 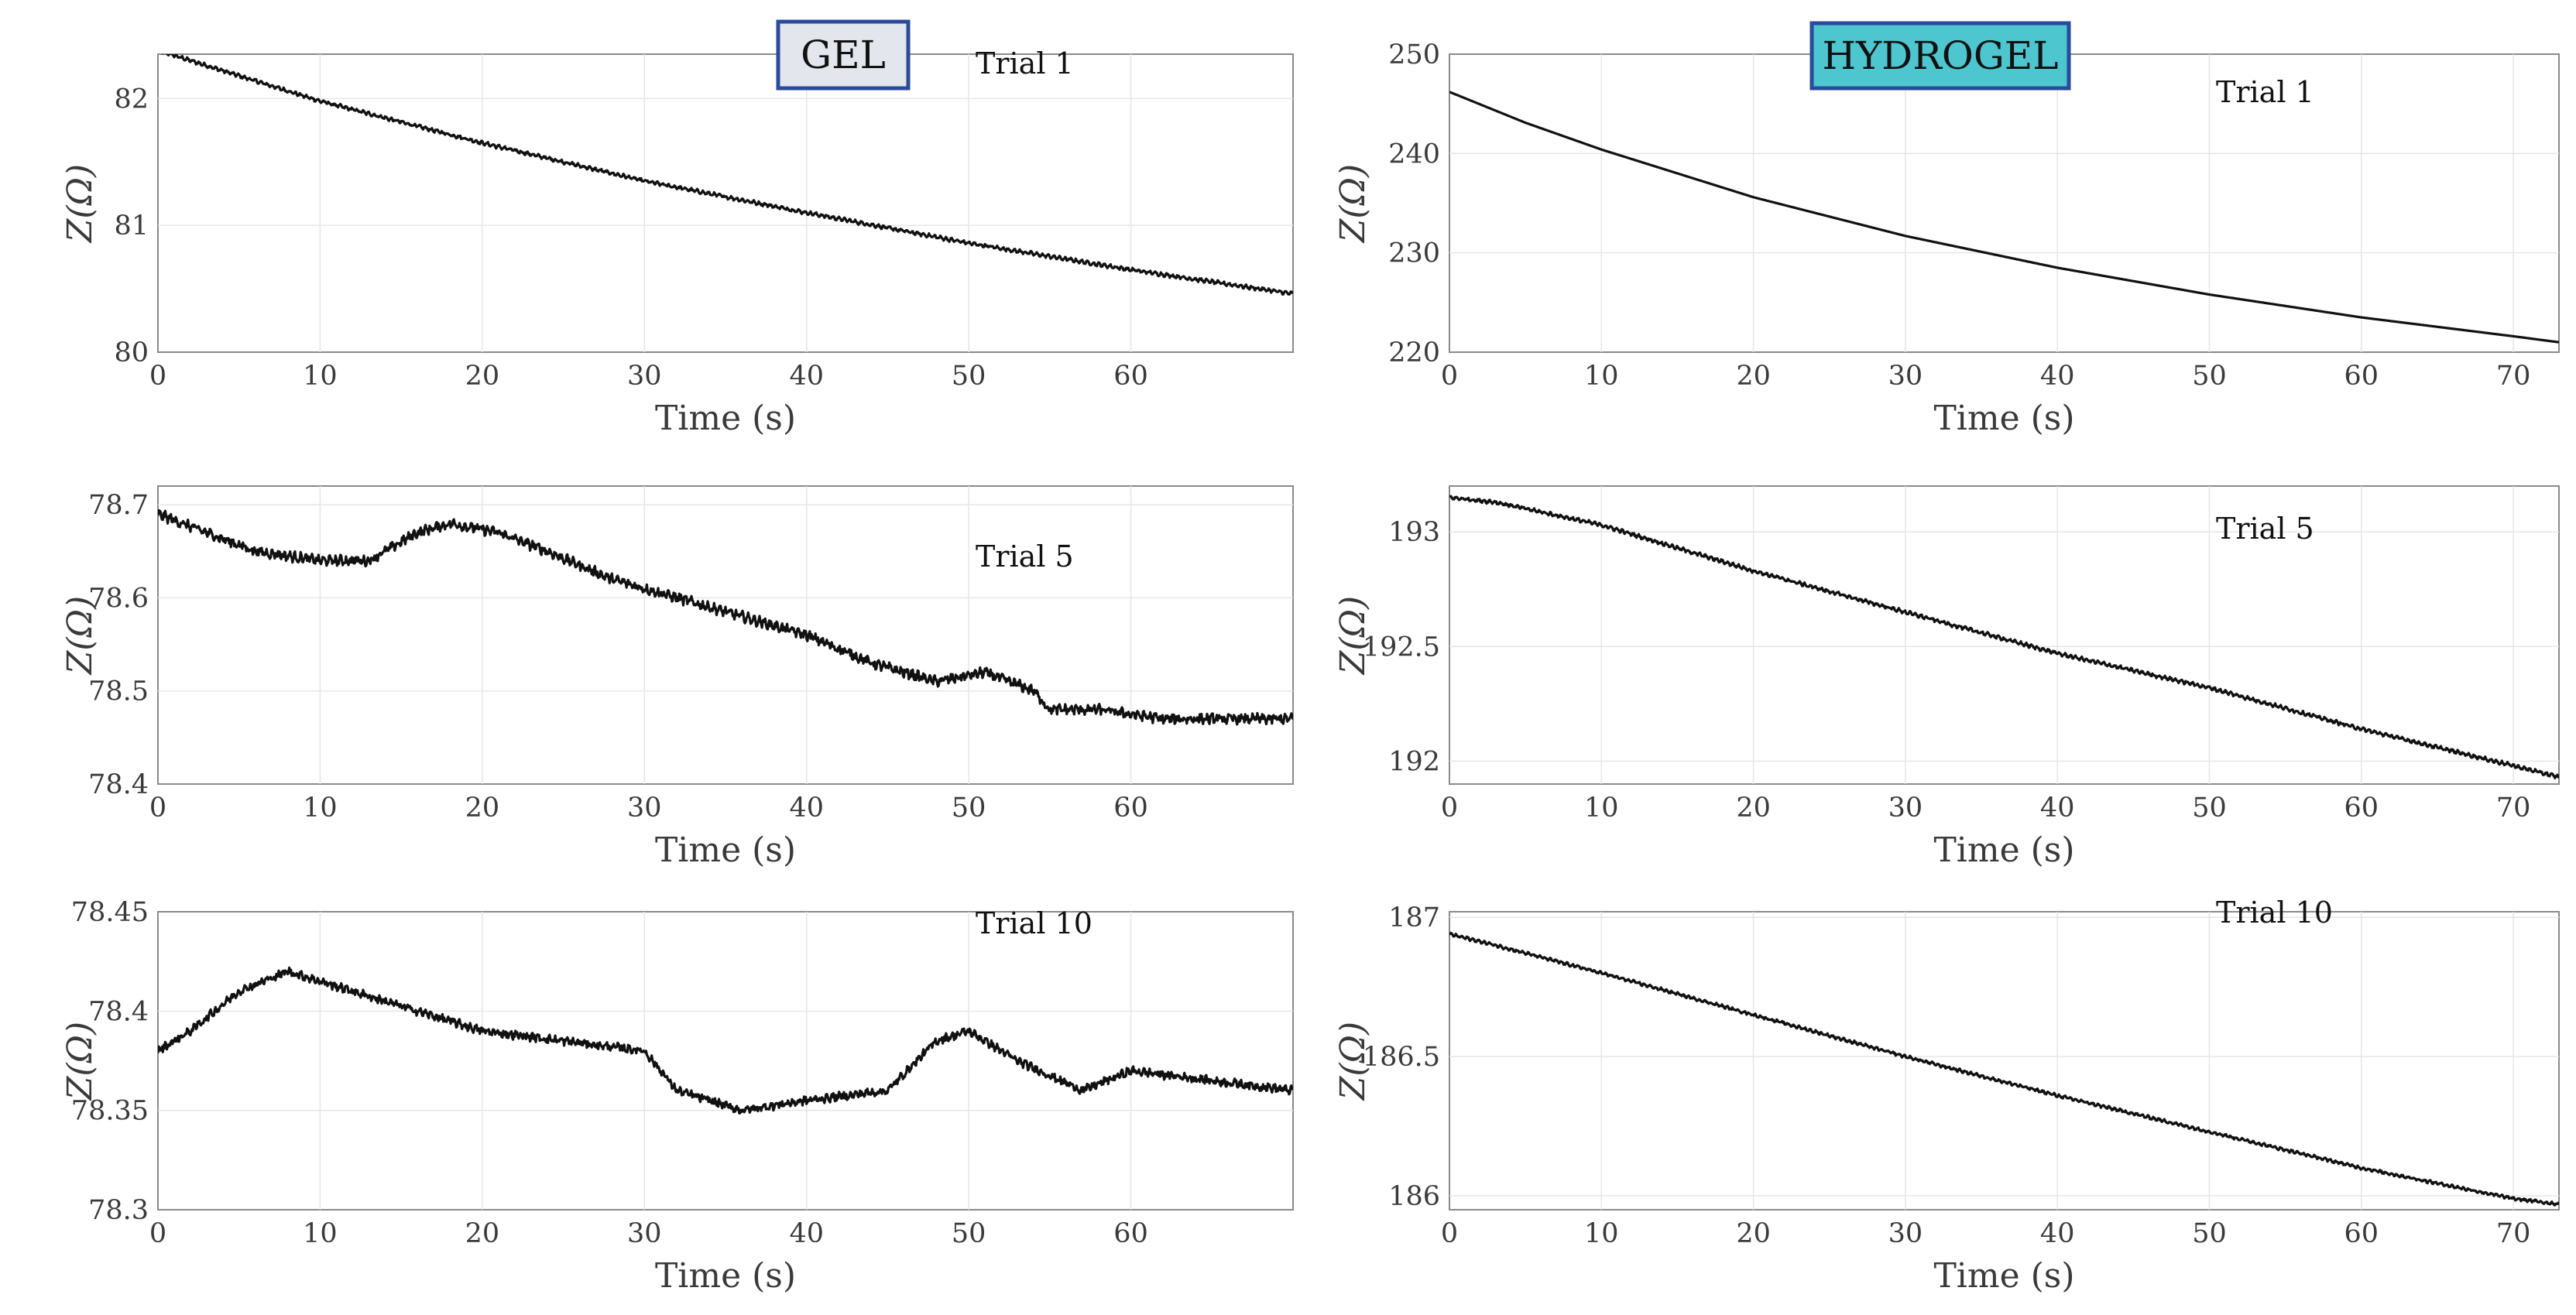 I want to click on y-tick-label: 82, so click(x=131, y=99).